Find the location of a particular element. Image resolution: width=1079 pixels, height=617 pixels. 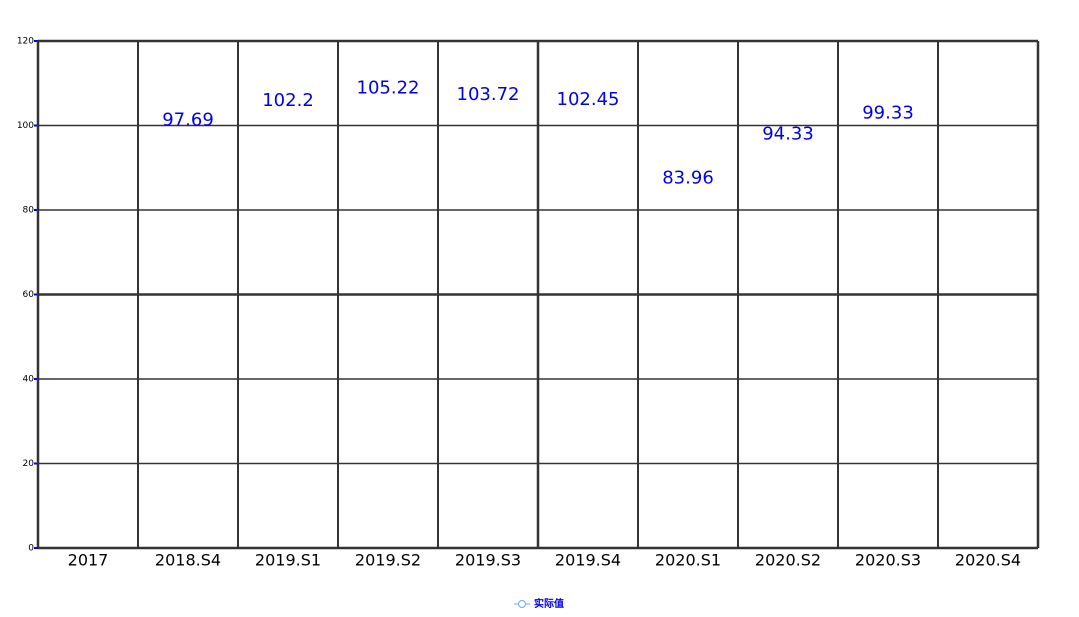

y-tick-label: 0 is located at coordinates (31, 549).